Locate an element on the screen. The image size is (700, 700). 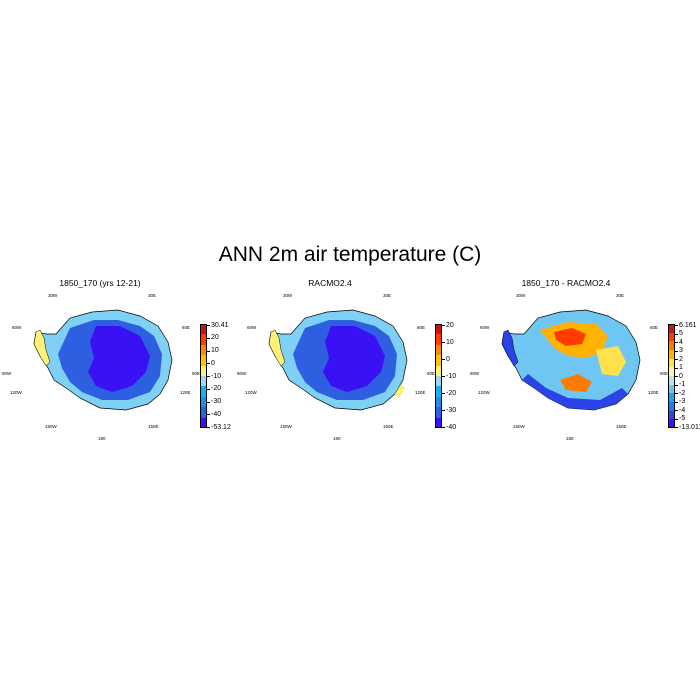
antarctica-map is located at coordinates (571, 360).